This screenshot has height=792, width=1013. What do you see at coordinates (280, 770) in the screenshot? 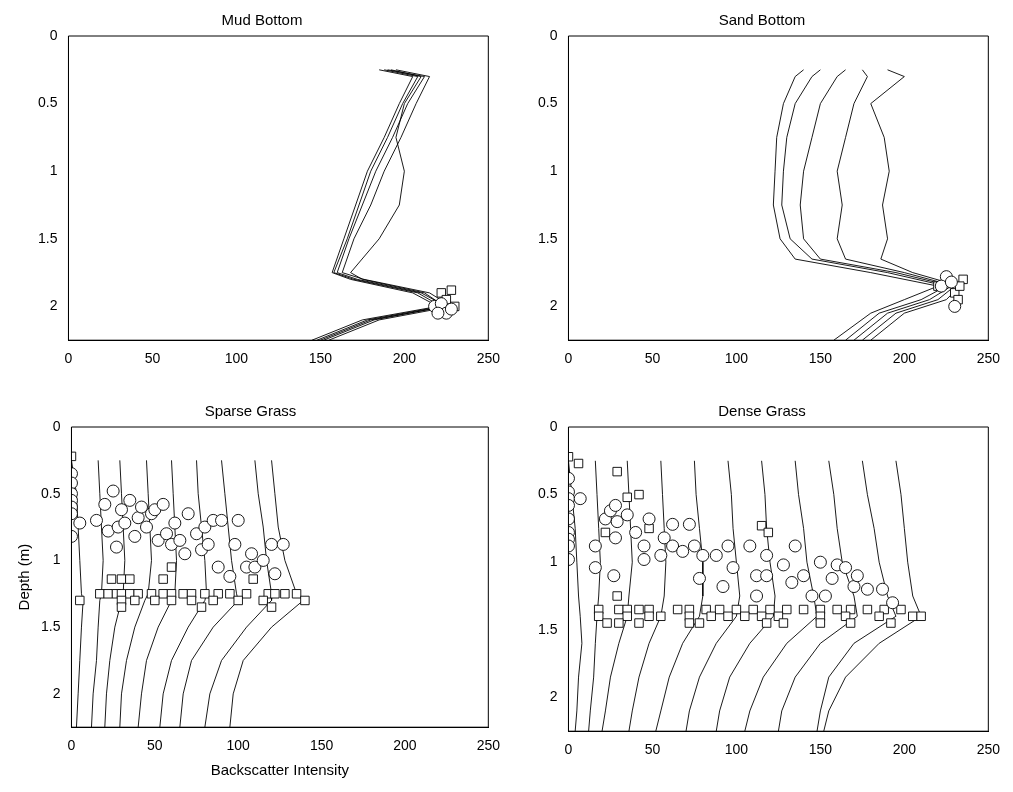
I see `x-axis-title: Backscatter Intensity` at bounding box center [280, 770].